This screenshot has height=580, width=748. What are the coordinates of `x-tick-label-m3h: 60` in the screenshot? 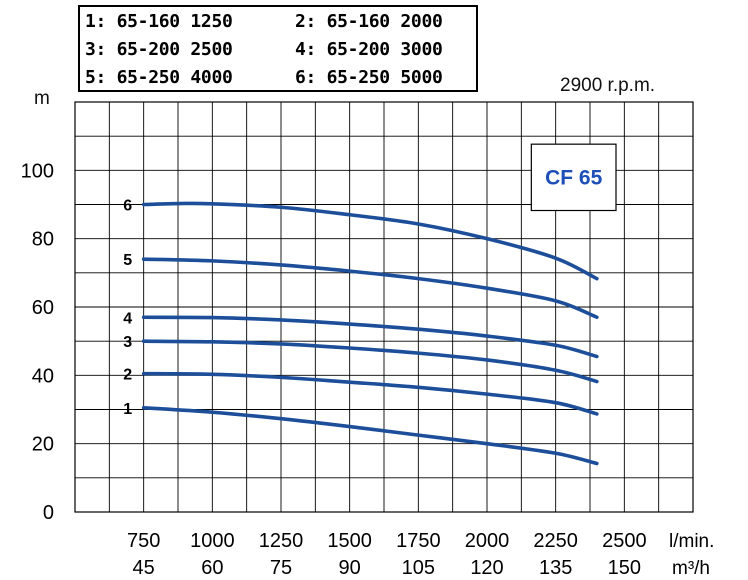 It's located at (212, 568).